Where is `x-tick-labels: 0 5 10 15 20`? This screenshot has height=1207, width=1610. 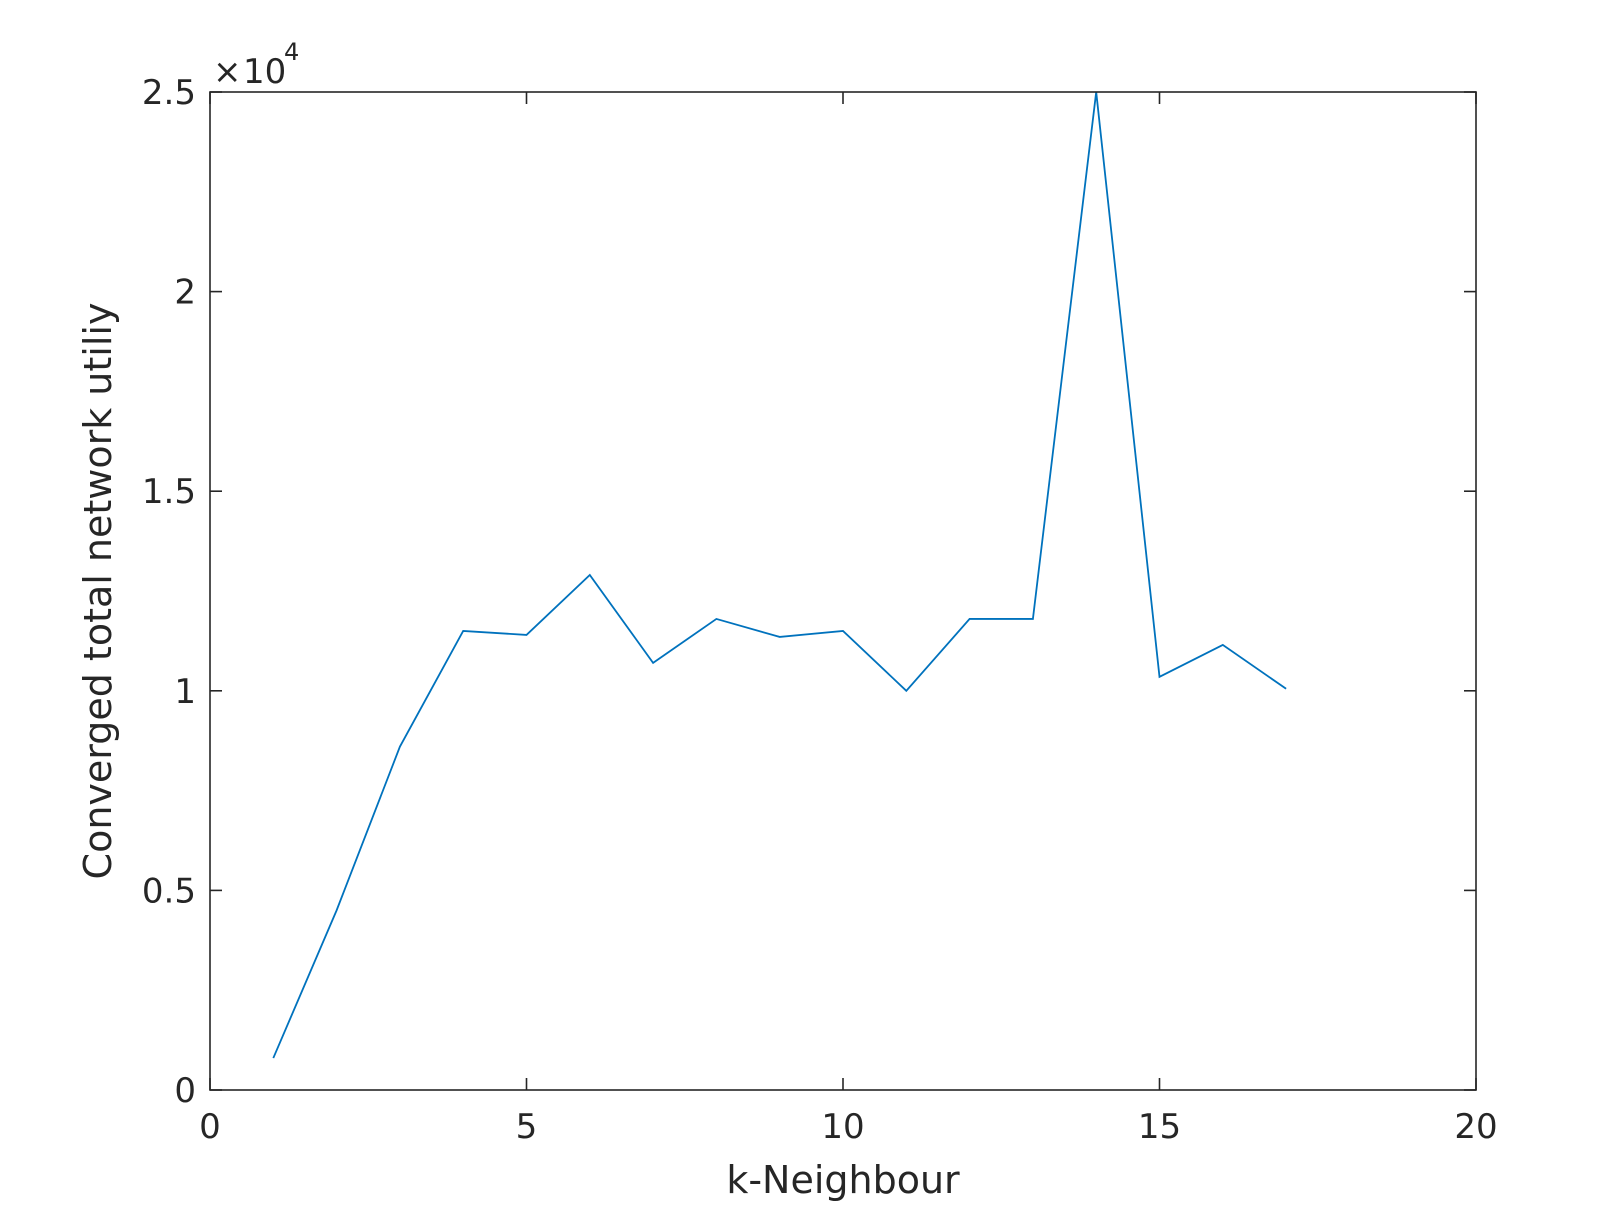
x-tick-labels: 0 5 10 15 20 is located at coordinates (848, 1127).